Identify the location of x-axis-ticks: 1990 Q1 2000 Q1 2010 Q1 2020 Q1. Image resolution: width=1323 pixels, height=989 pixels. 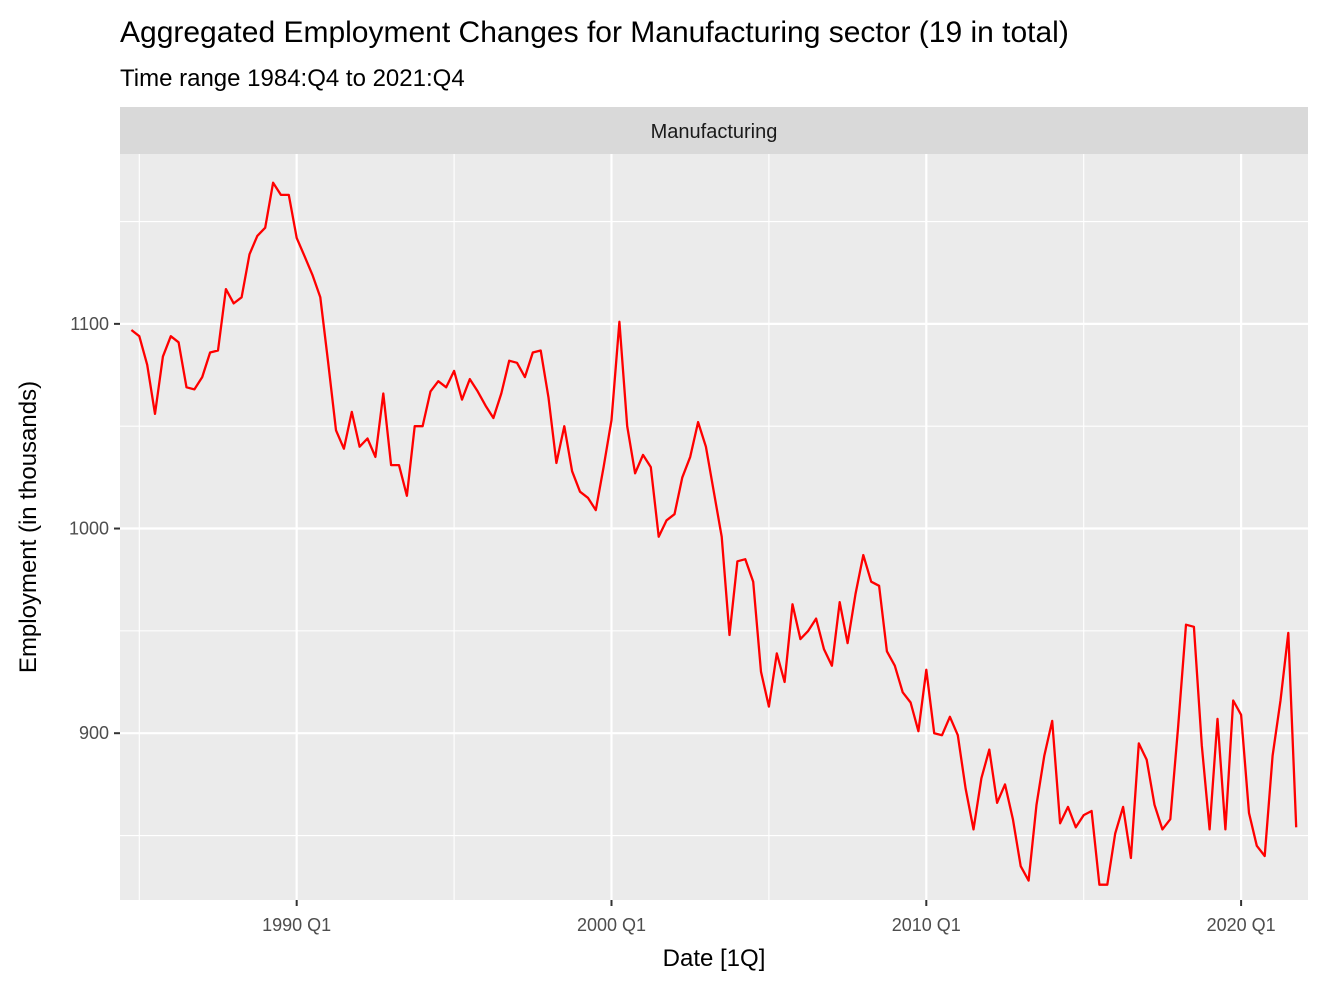
(769, 917).